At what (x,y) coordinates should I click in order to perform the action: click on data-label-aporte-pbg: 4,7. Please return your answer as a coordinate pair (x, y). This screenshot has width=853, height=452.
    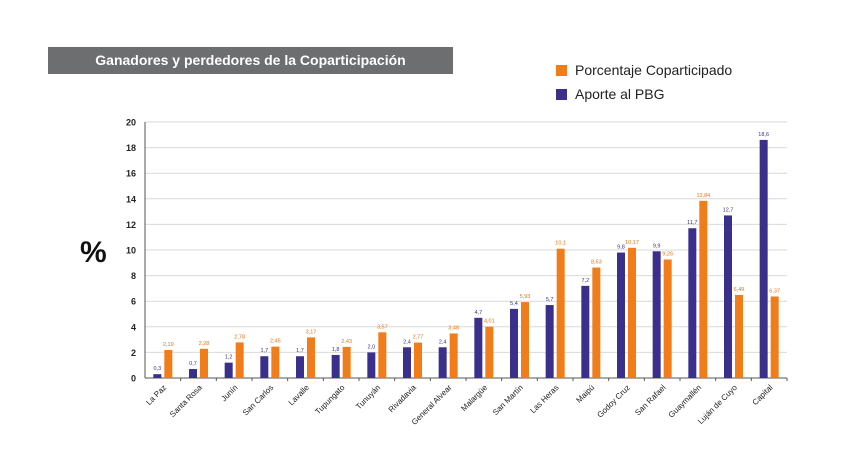
    Looking at the image, I should click on (479, 313).